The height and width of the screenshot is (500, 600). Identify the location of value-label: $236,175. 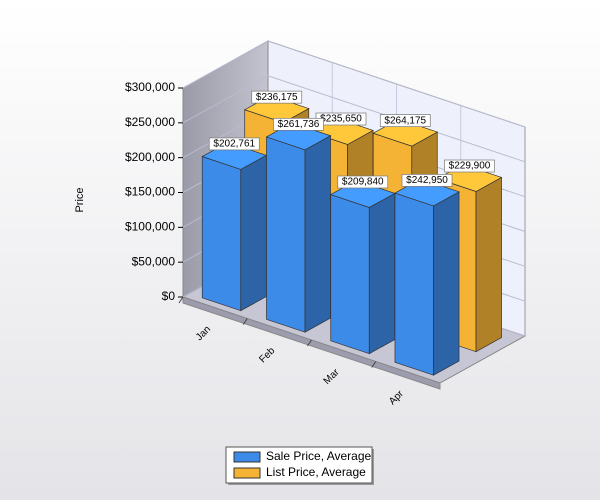
(277, 97).